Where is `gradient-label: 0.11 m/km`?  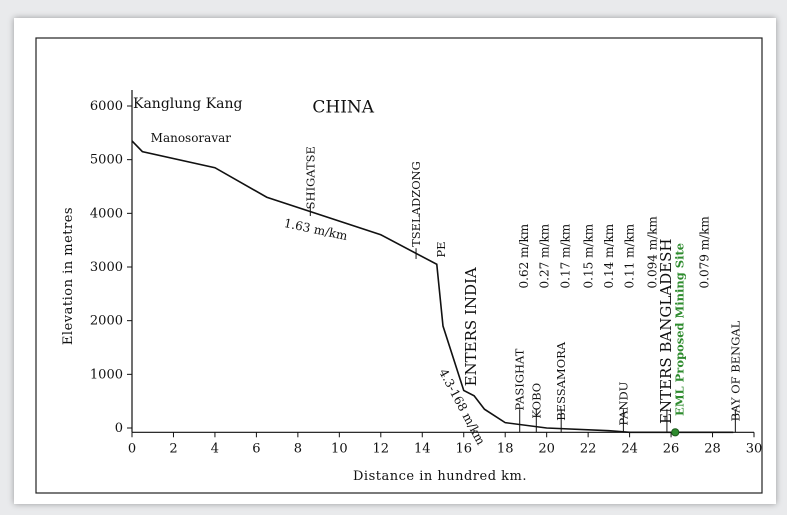 gradient-label: 0.11 m/km is located at coordinates (630, 255).